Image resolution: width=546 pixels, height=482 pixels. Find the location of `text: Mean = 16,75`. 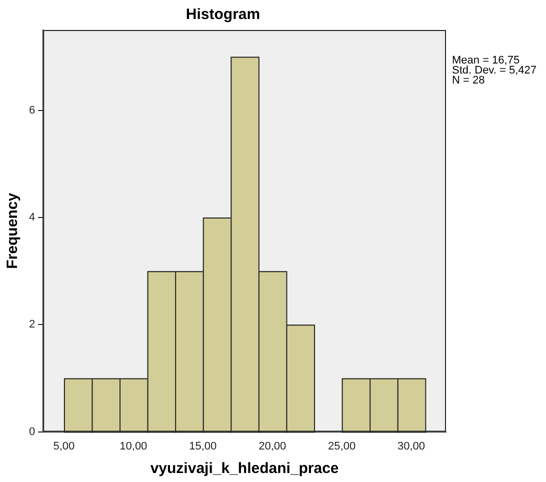

text: Mean = 16,75 is located at coordinates (486, 60).